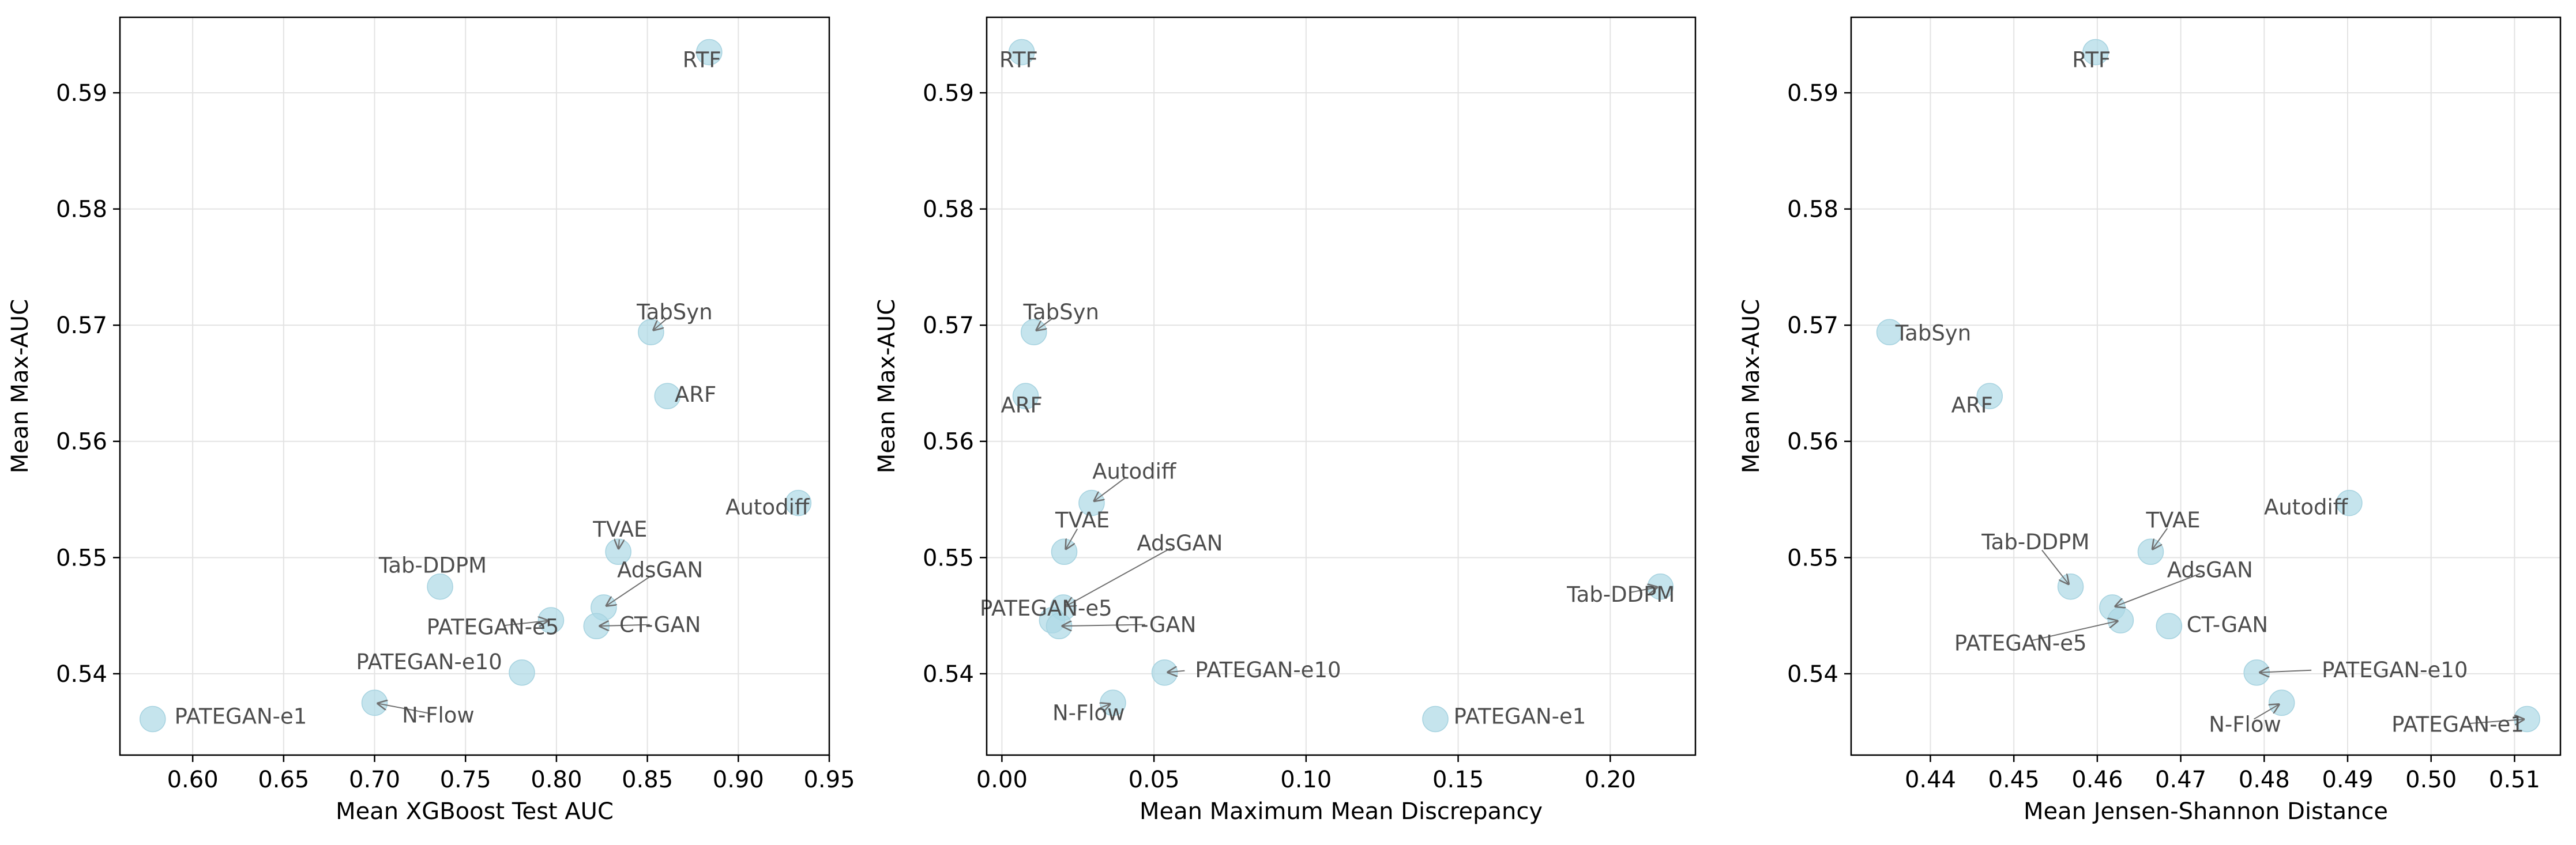 Image resolution: width=2576 pixels, height=845 pixels. What do you see at coordinates (647, 780) in the screenshot?
I see `x-tick-label: 0.85` at bounding box center [647, 780].